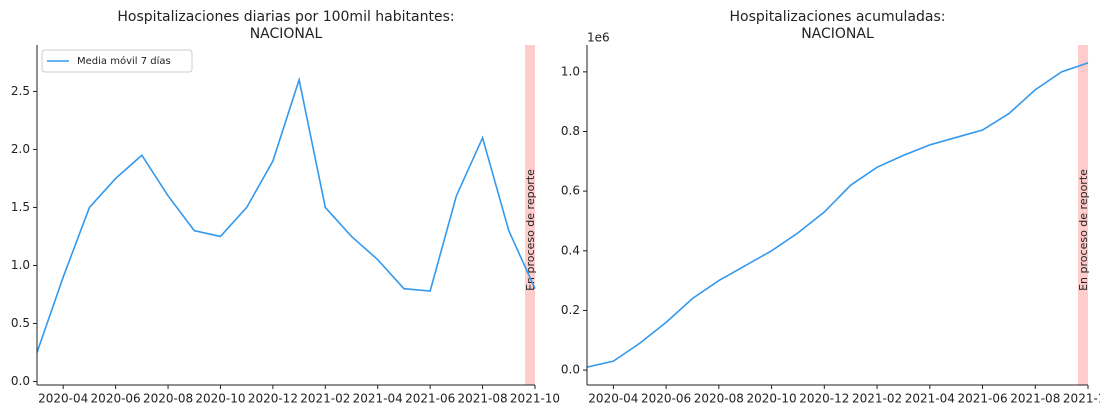  What do you see at coordinates (20, 91) in the screenshot?
I see `y-tick-label: 2.5` at bounding box center [20, 91].